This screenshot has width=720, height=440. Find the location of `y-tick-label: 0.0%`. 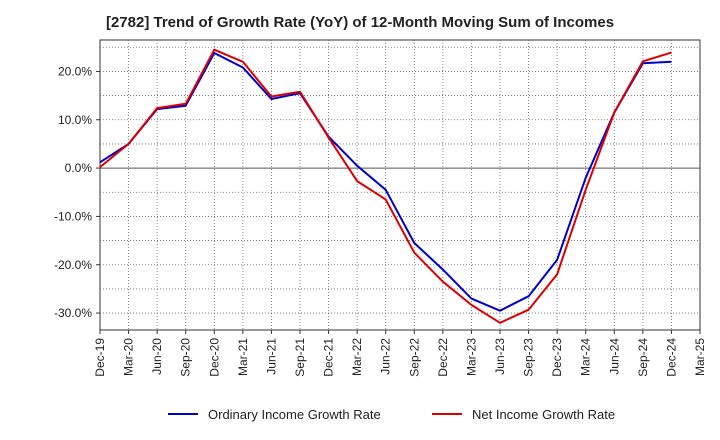

y-tick-label: 0.0% is located at coordinates (79, 168).